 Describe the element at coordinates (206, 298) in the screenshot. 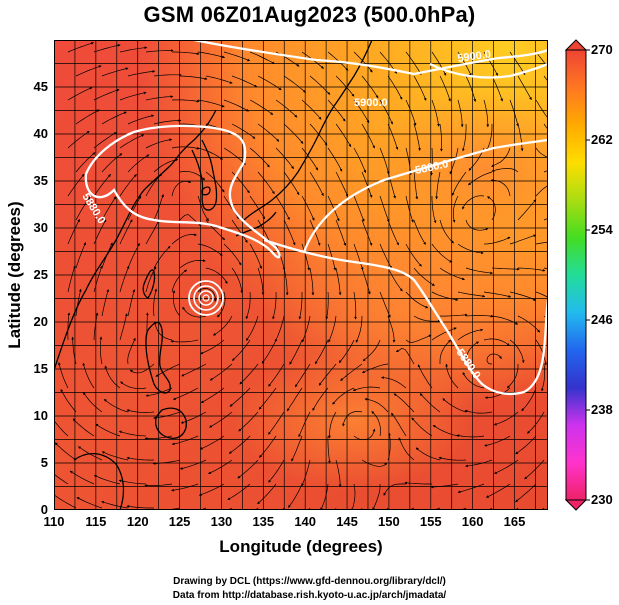

I see `typhoon-vortex` at that location.